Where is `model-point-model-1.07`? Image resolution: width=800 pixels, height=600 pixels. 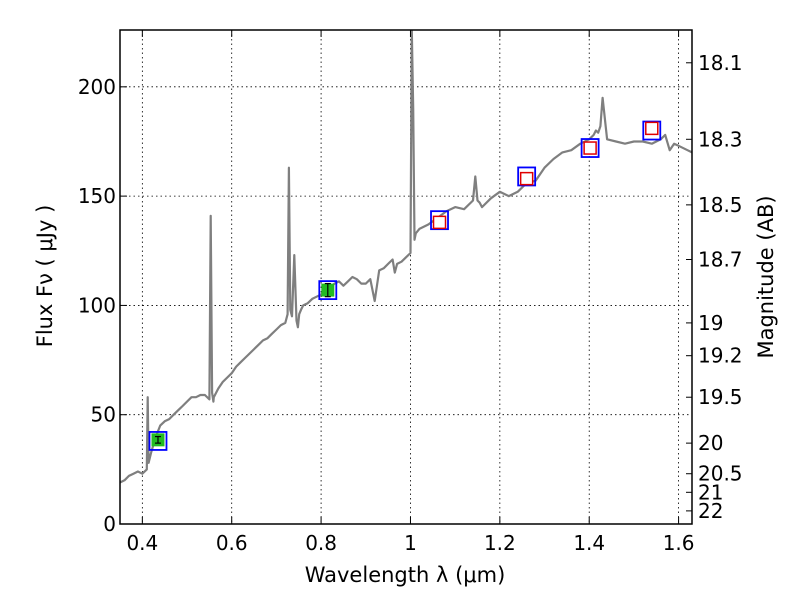 model-point-model-1.07 is located at coordinates (439, 220).